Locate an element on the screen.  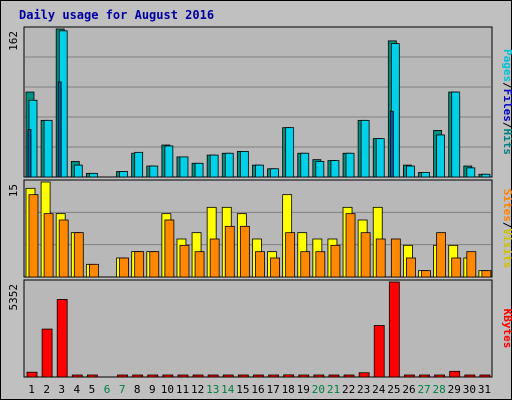
x-tick-label: 7 is located at coordinates (122, 389).